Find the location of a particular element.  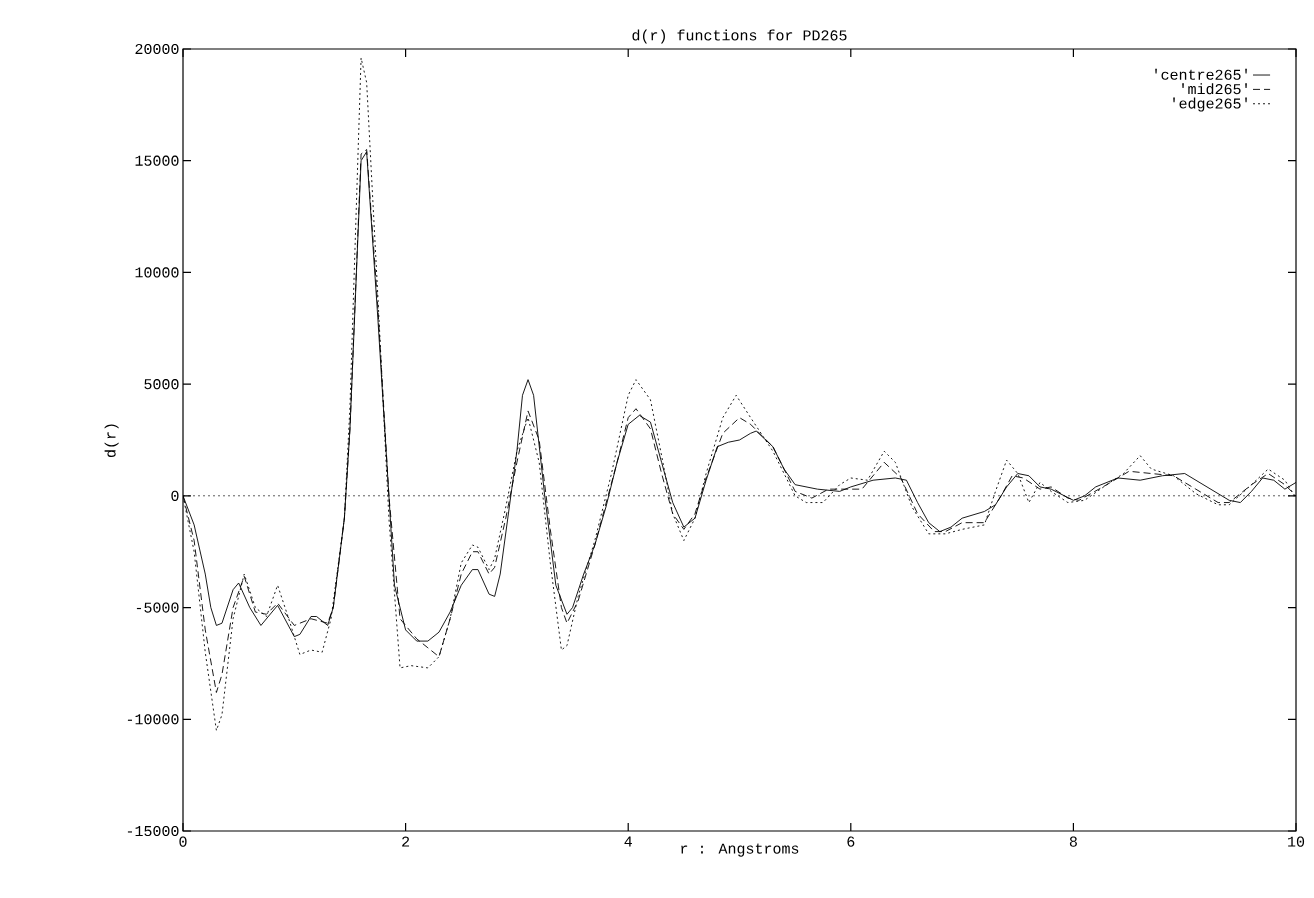

x-tick-label: 8 is located at coordinates (1073, 841).